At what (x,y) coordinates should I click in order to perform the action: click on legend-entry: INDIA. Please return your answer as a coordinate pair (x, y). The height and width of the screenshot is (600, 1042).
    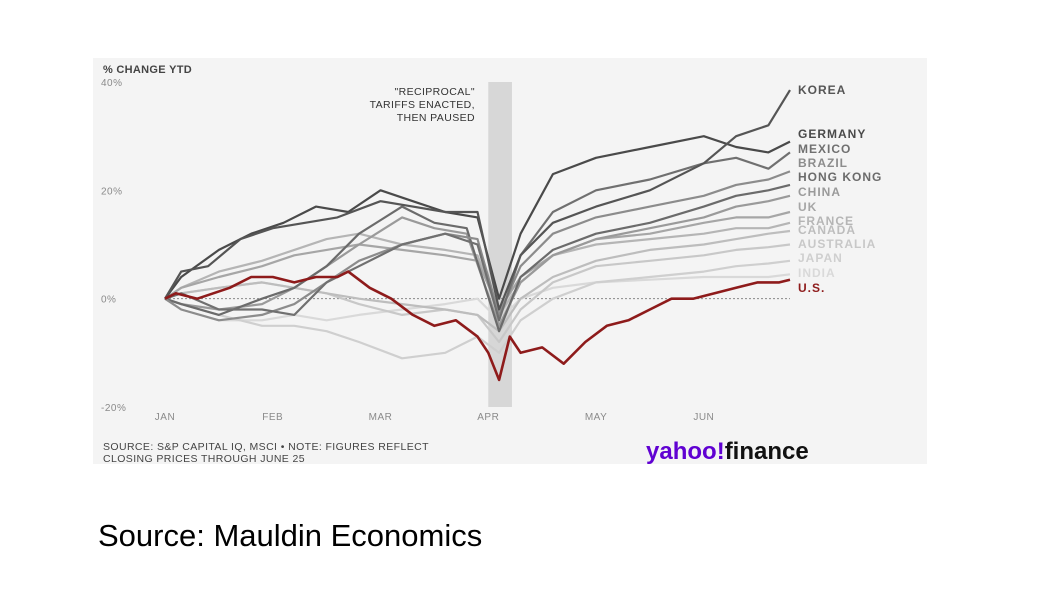
    Looking at the image, I should click on (817, 273).